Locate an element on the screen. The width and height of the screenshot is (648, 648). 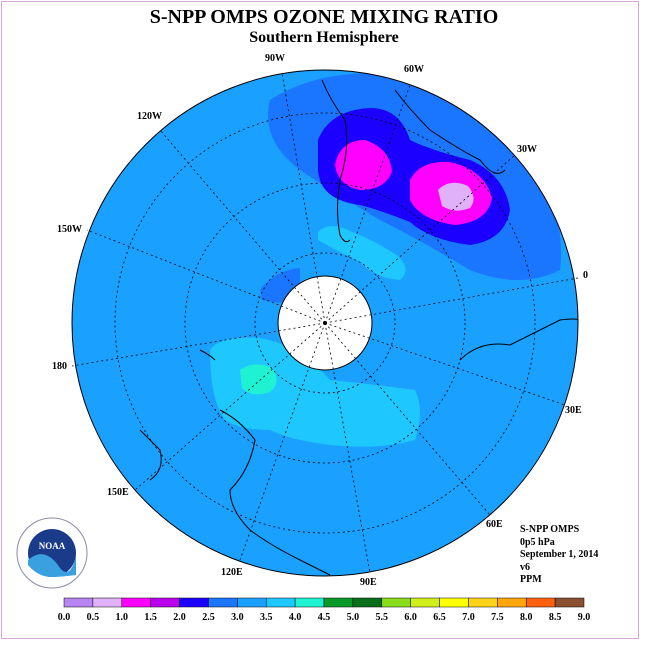
contour-1p5-west is located at coordinates (363, 165).